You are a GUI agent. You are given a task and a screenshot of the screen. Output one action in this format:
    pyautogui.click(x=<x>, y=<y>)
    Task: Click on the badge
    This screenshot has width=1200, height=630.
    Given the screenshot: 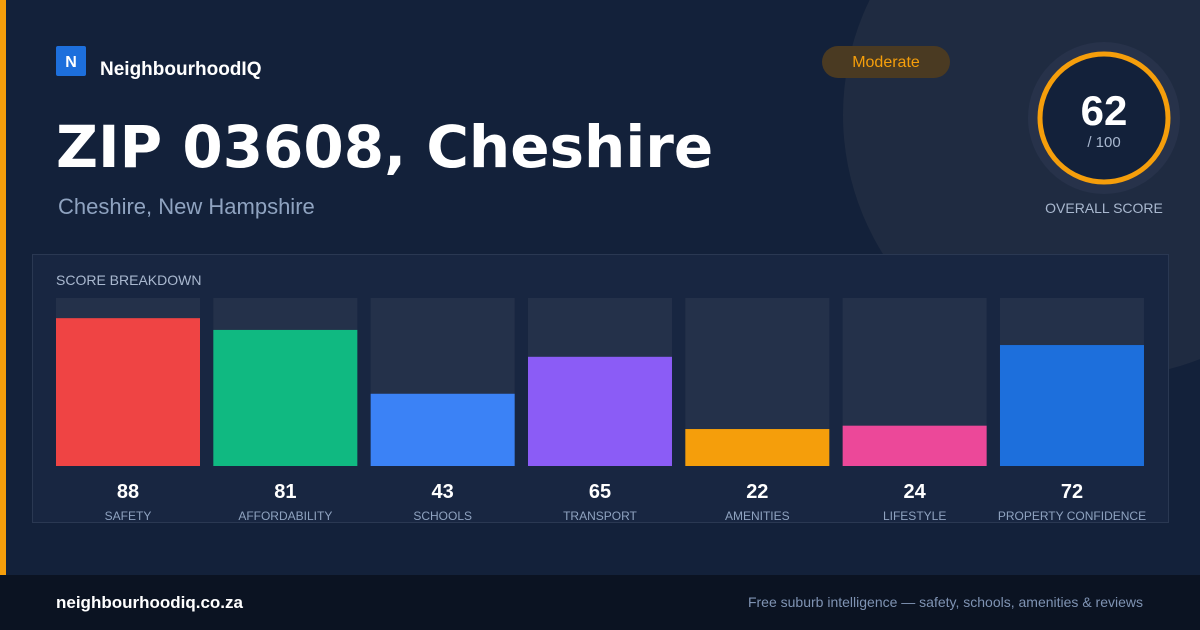 What is the action you would take?
    pyautogui.click(x=886, y=62)
    